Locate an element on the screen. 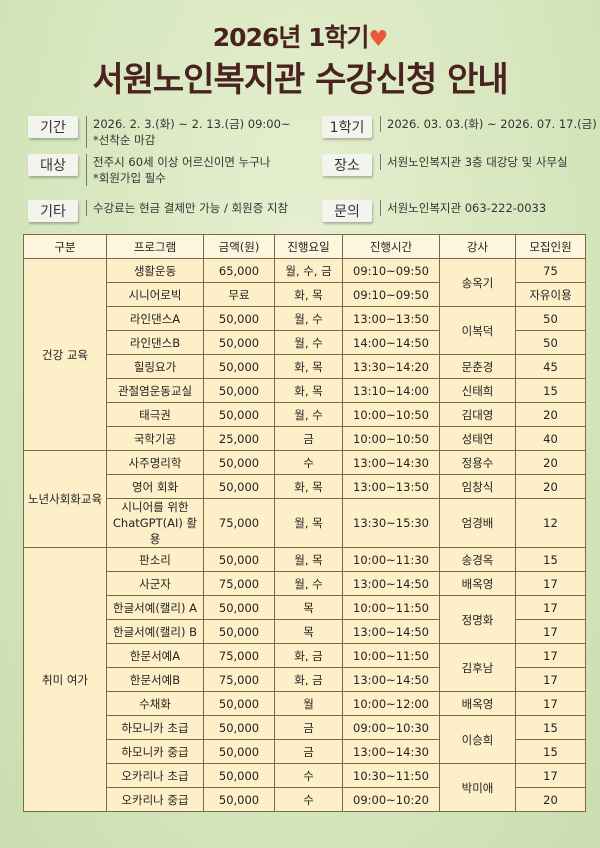 The width and height of the screenshot is (600, 848). table-row: 영어 회화 50,000 화, 목 13:00~13:50 임창식 20 is located at coordinates (305, 486).